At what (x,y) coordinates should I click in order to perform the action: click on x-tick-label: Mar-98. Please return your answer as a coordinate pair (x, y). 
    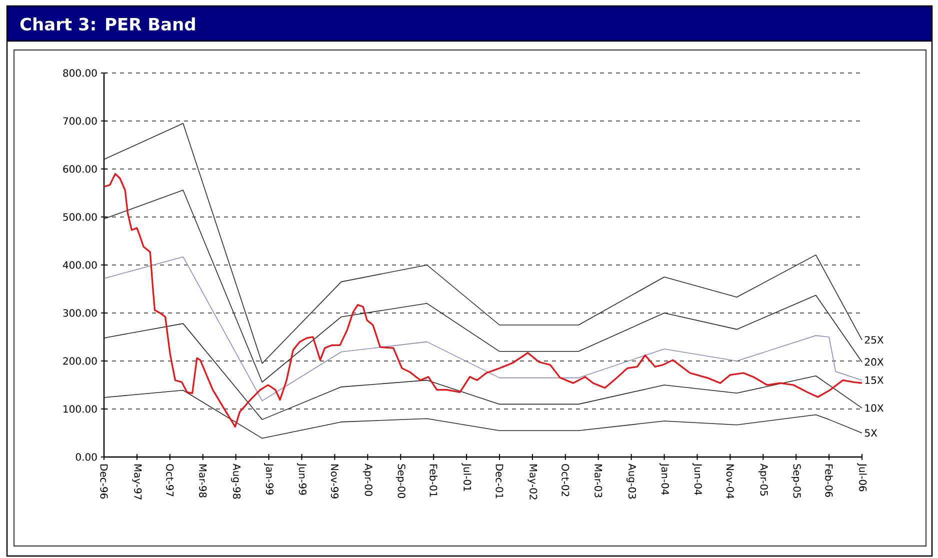
    Looking at the image, I should click on (203, 481).